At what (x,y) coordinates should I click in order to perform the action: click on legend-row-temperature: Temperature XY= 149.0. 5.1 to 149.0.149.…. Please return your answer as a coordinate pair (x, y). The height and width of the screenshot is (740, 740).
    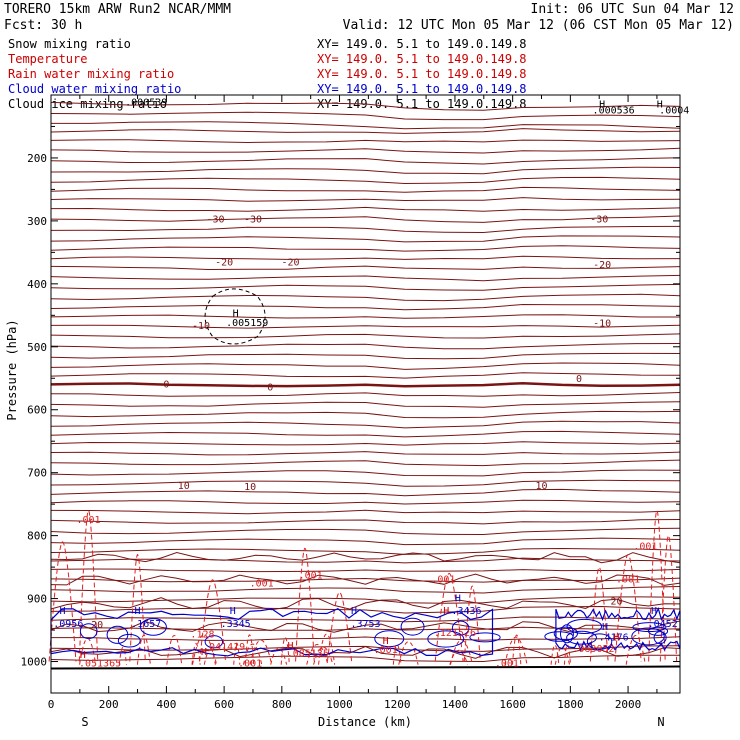
    Looking at the image, I should click on (267, 59).